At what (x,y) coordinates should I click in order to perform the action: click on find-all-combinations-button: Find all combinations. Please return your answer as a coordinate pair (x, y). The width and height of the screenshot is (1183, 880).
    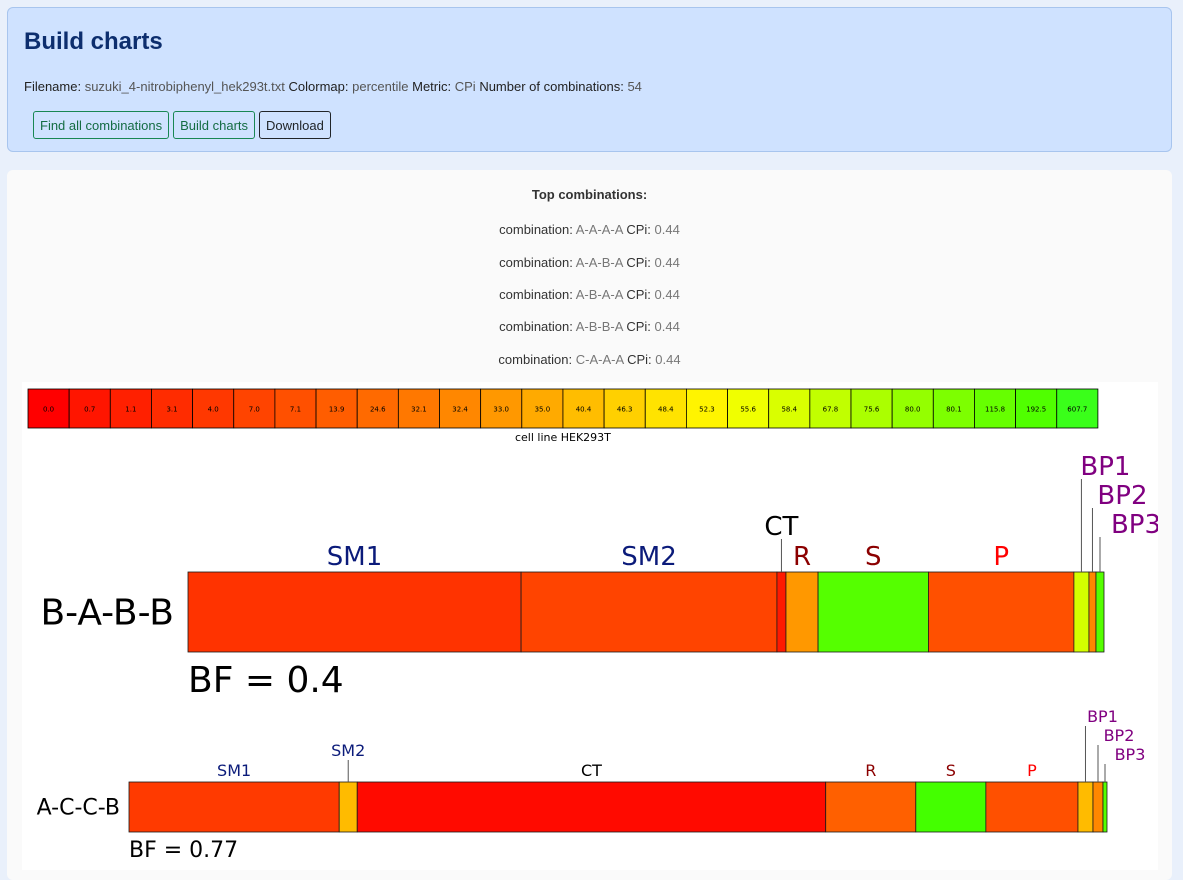
    Looking at the image, I should click on (101, 125).